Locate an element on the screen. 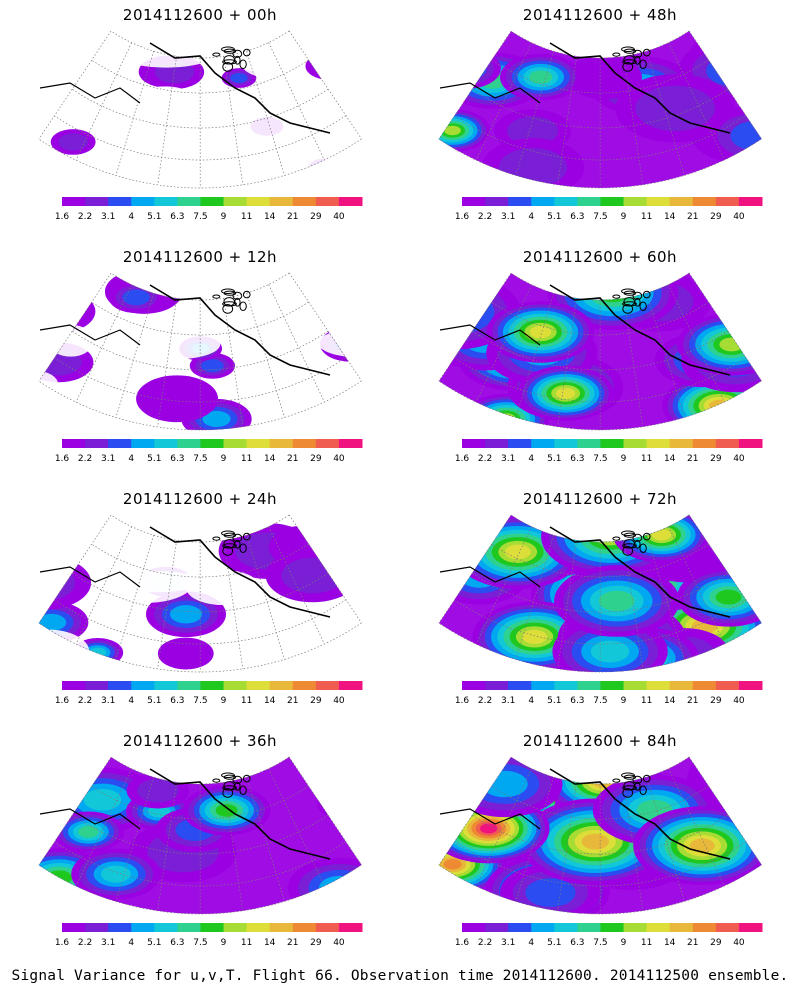 The width and height of the screenshot is (800, 1000). panel-title: 2014112600 + 72h is located at coordinates (600, 499).